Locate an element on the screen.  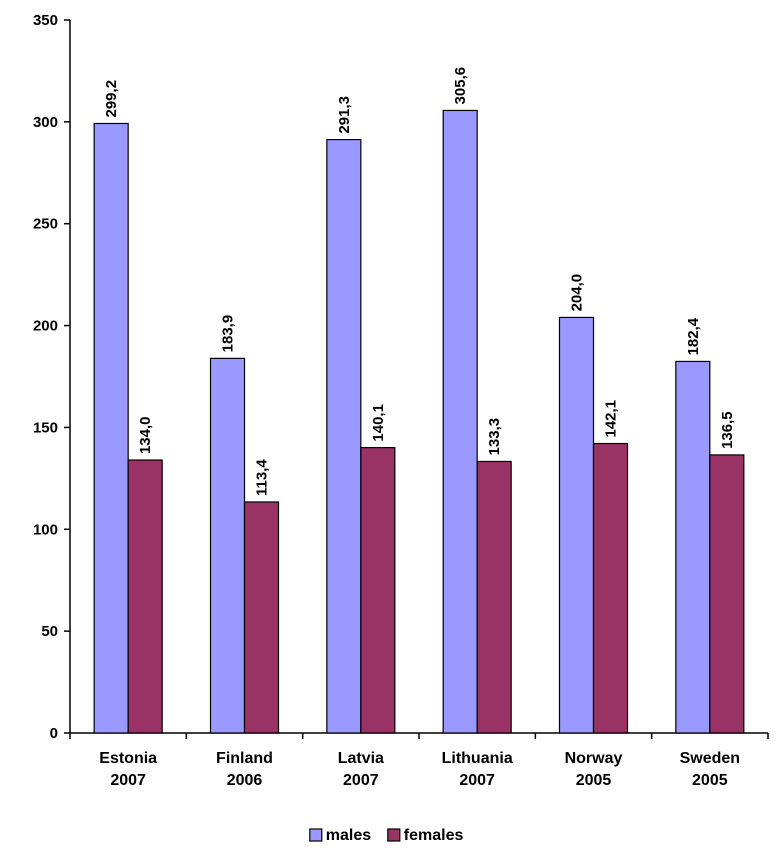
y-tick-label: 150 is located at coordinates (45, 427).